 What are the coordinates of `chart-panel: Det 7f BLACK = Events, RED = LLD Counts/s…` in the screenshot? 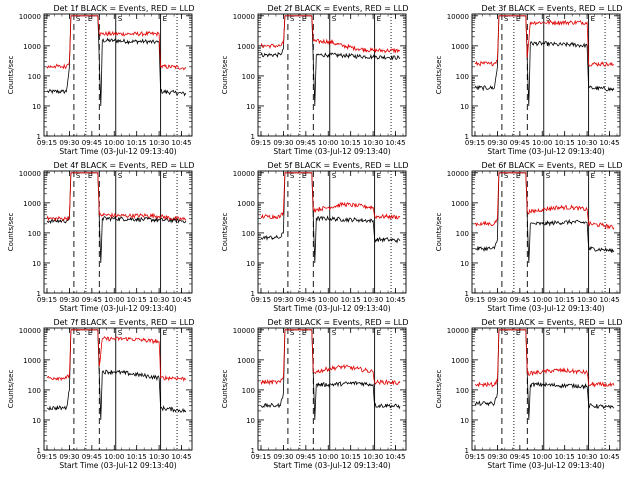 It's located at (101, 394).